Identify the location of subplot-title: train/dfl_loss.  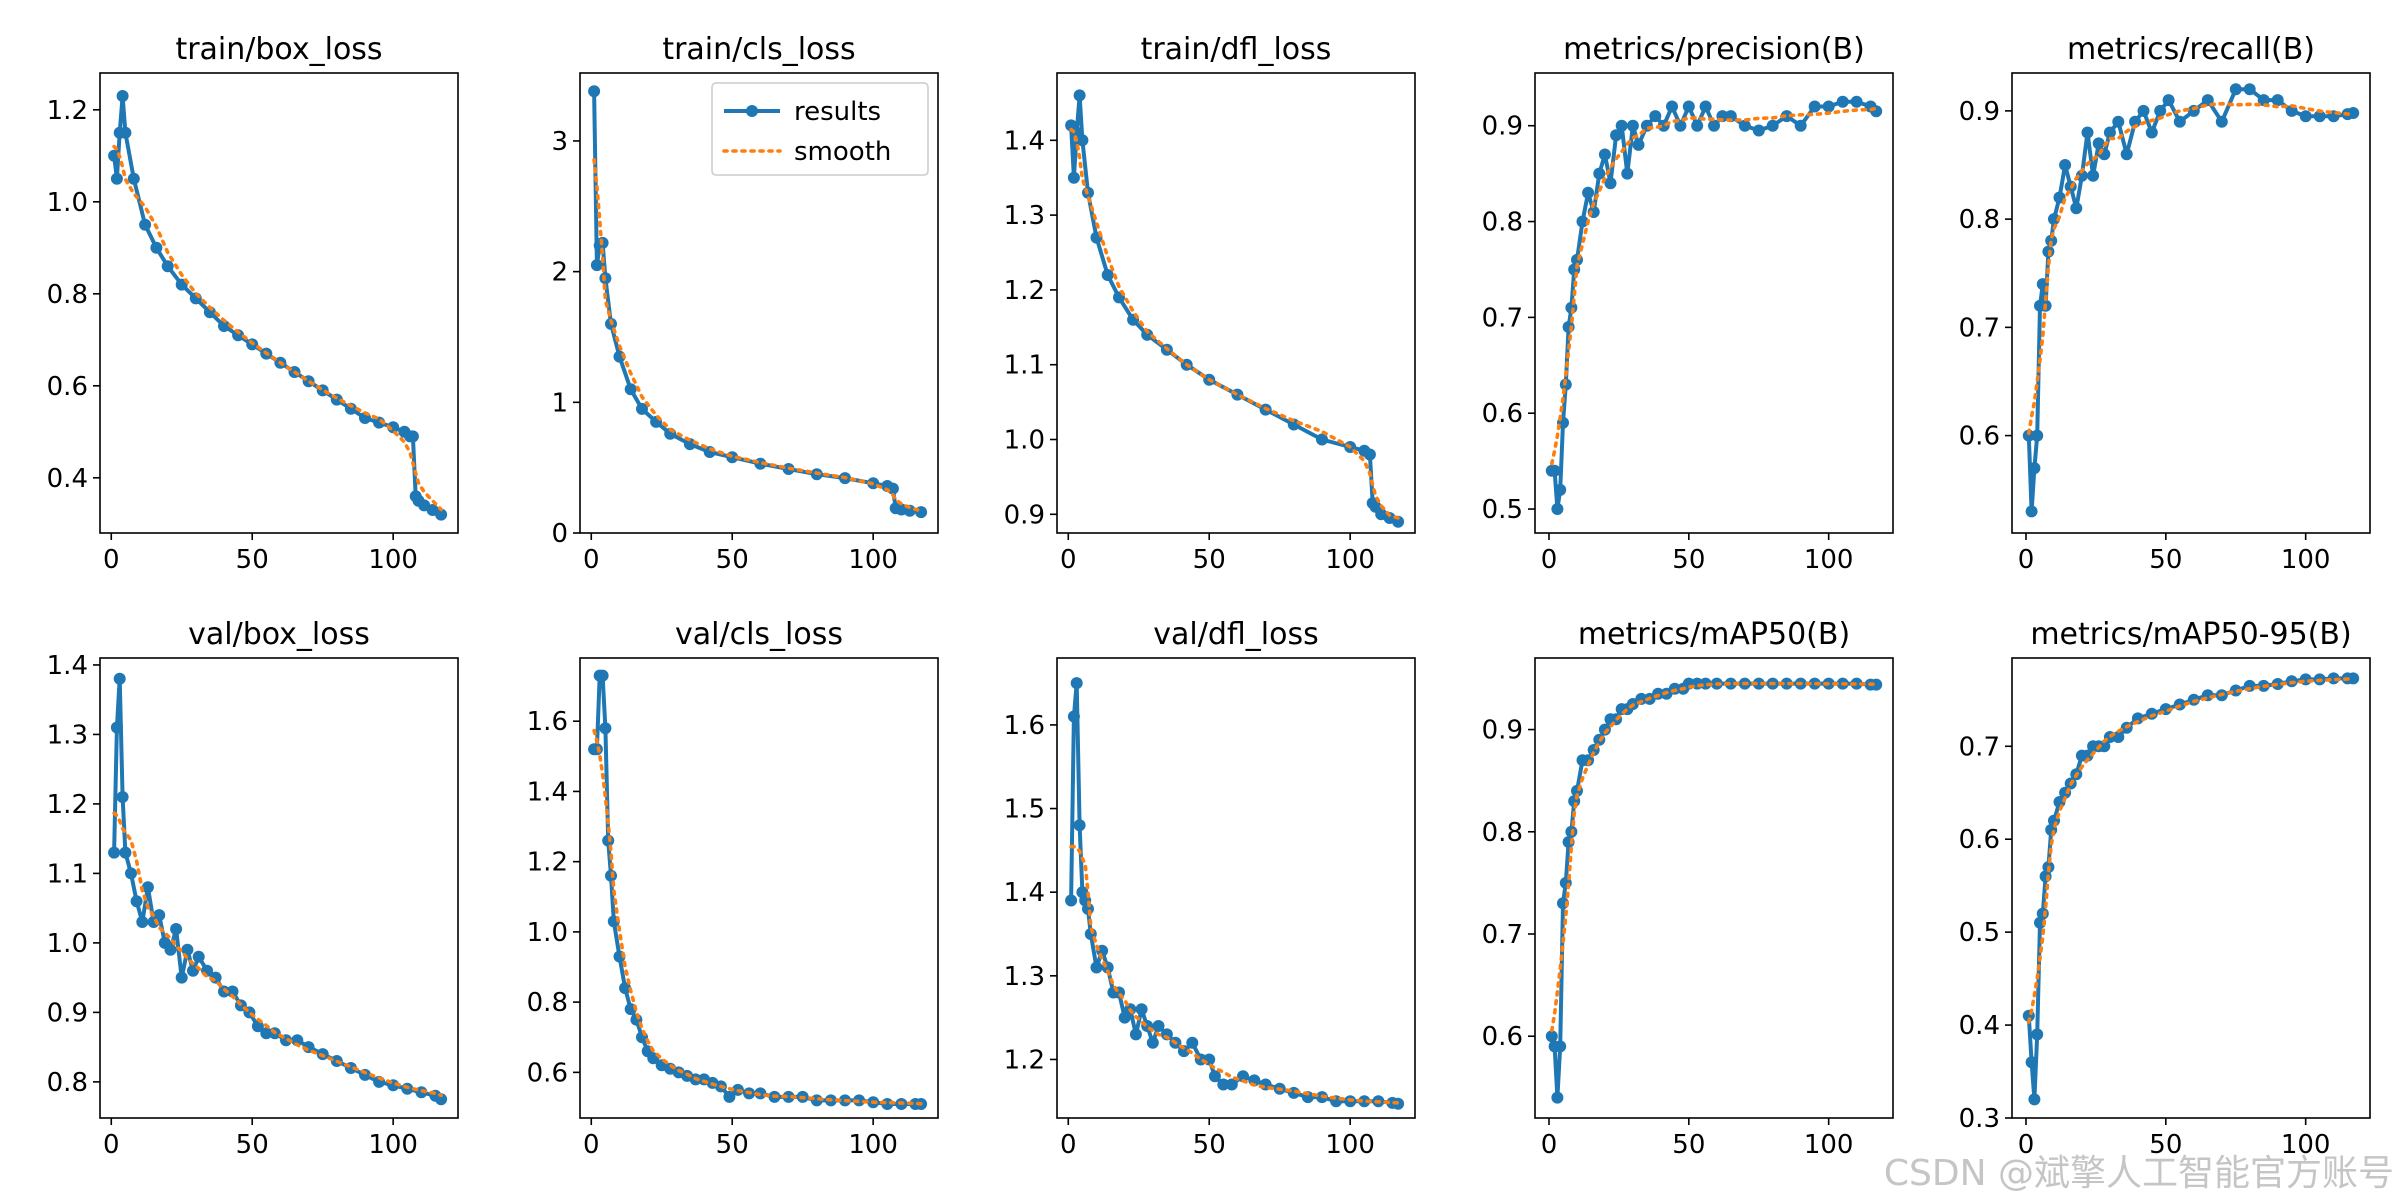
(1236, 49).